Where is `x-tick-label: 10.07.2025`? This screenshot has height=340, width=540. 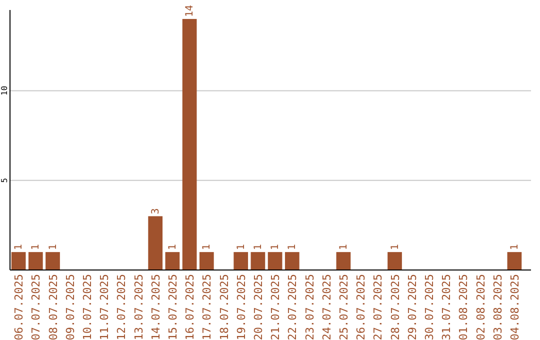
x-tick-label: 10.07.2025 is located at coordinates (87, 307).